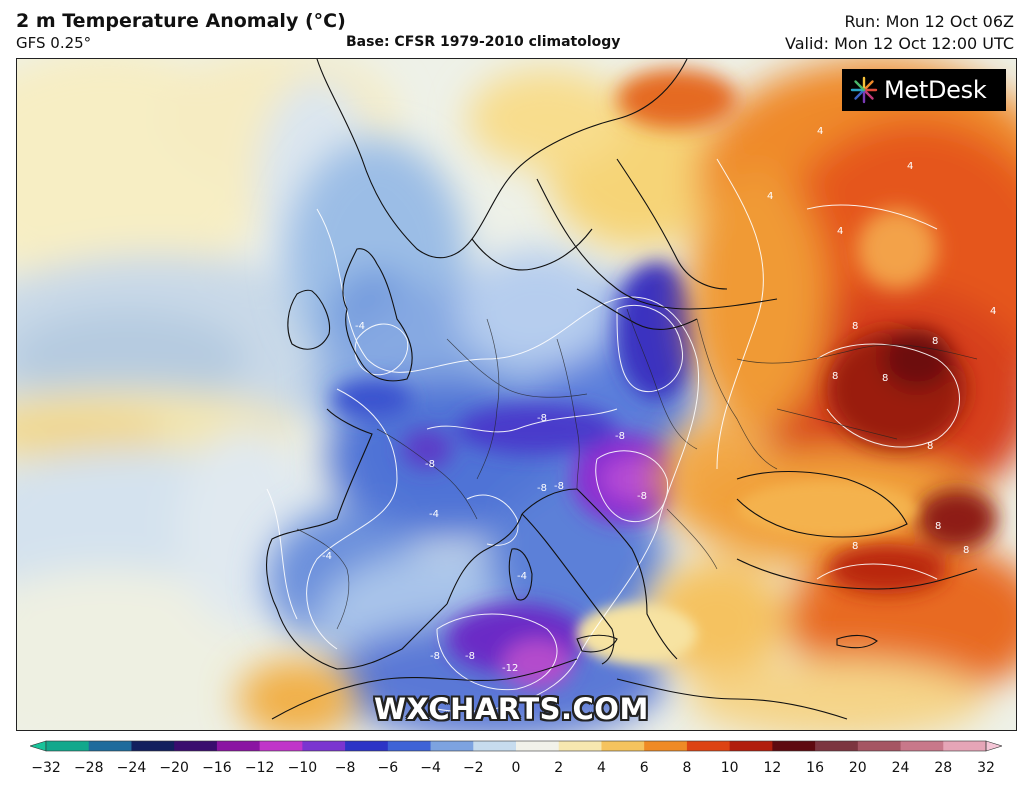 The height and width of the screenshot is (788, 1024). What do you see at coordinates (510, 668) in the screenshot?
I see `contour-label: -12` at bounding box center [510, 668].